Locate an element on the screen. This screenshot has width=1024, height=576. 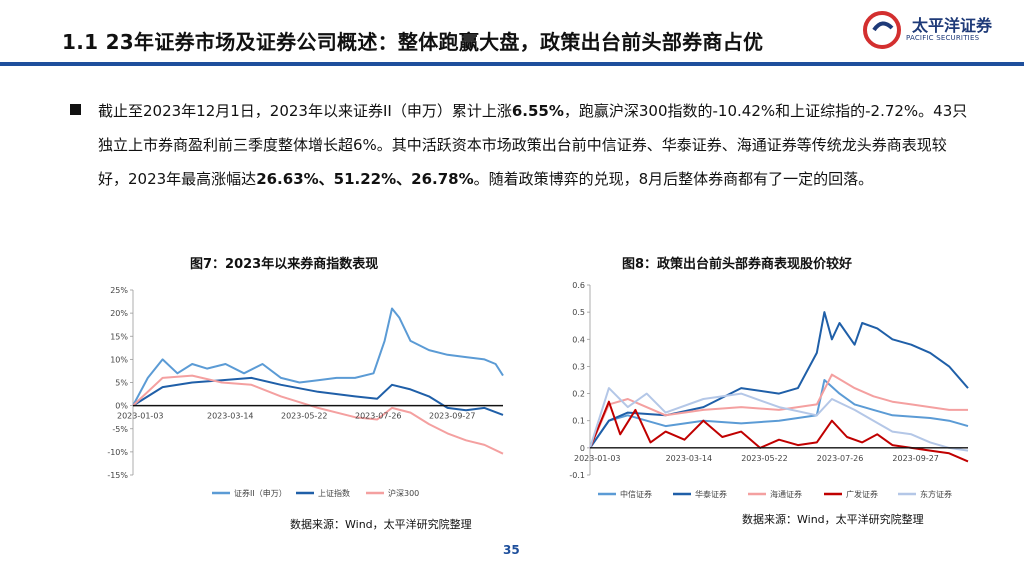
bullet-square is located at coordinates (75, 109).